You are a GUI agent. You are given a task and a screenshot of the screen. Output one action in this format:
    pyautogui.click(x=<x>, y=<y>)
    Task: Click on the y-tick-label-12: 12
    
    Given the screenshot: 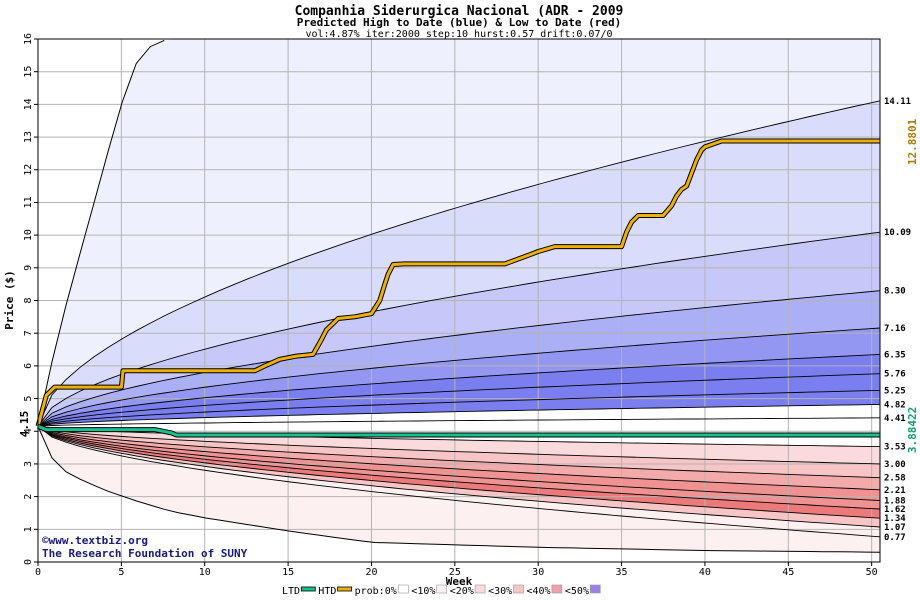 What is the action you would take?
    pyautogui.click(x=28, y=170)
    